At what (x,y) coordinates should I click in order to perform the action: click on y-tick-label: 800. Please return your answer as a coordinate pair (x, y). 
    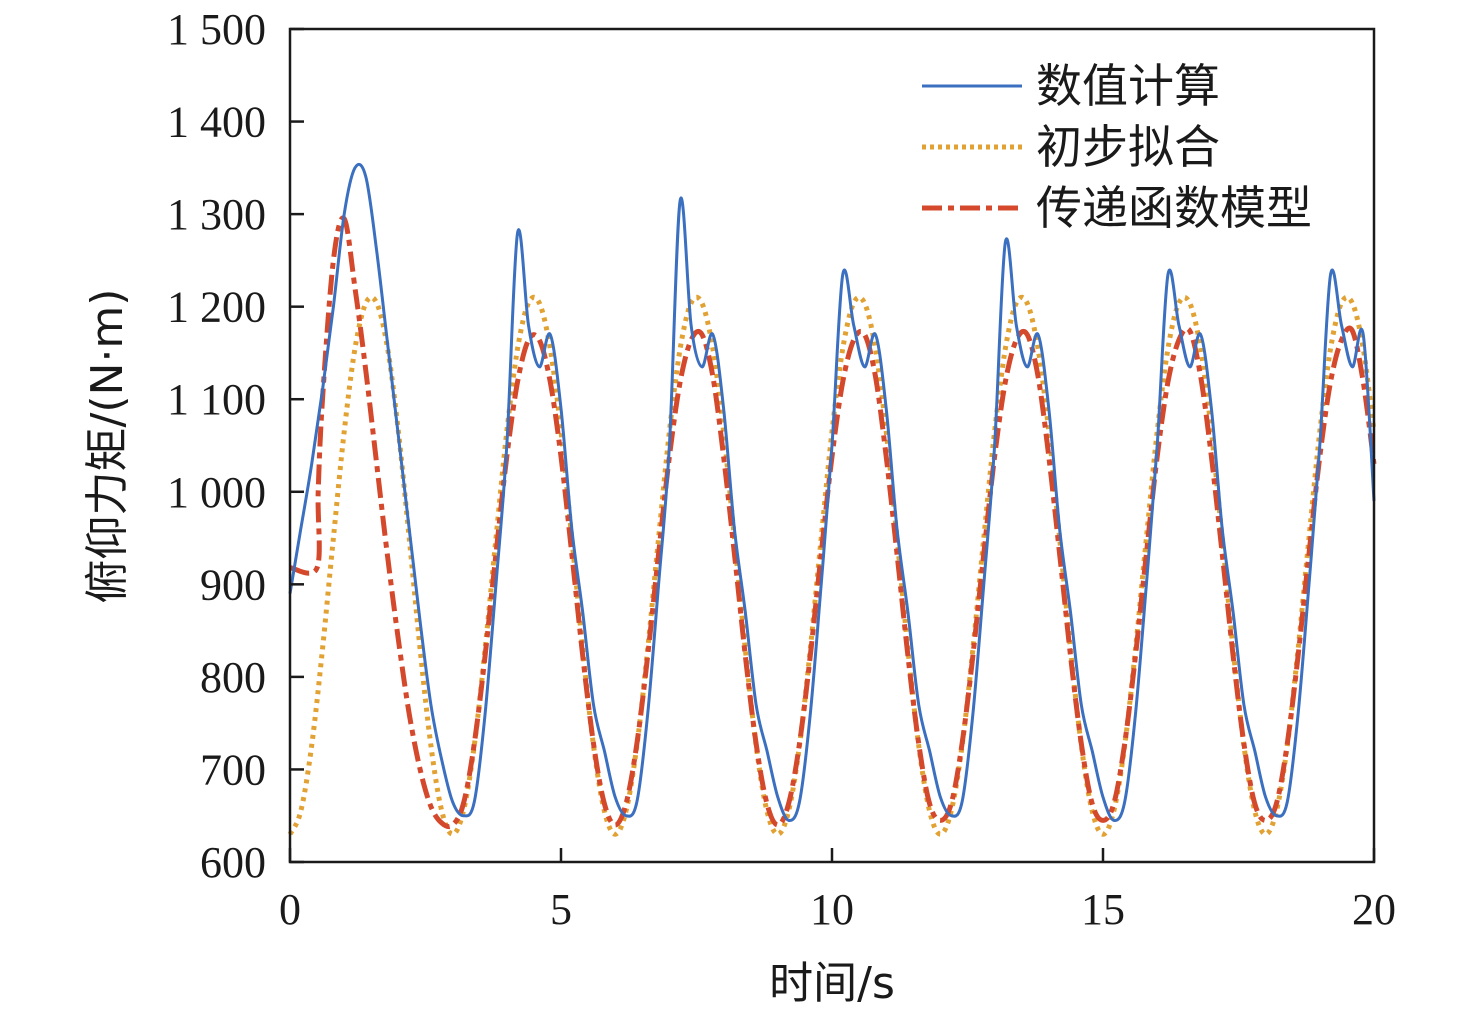
    Looking at the image, I should click on (233, 677).